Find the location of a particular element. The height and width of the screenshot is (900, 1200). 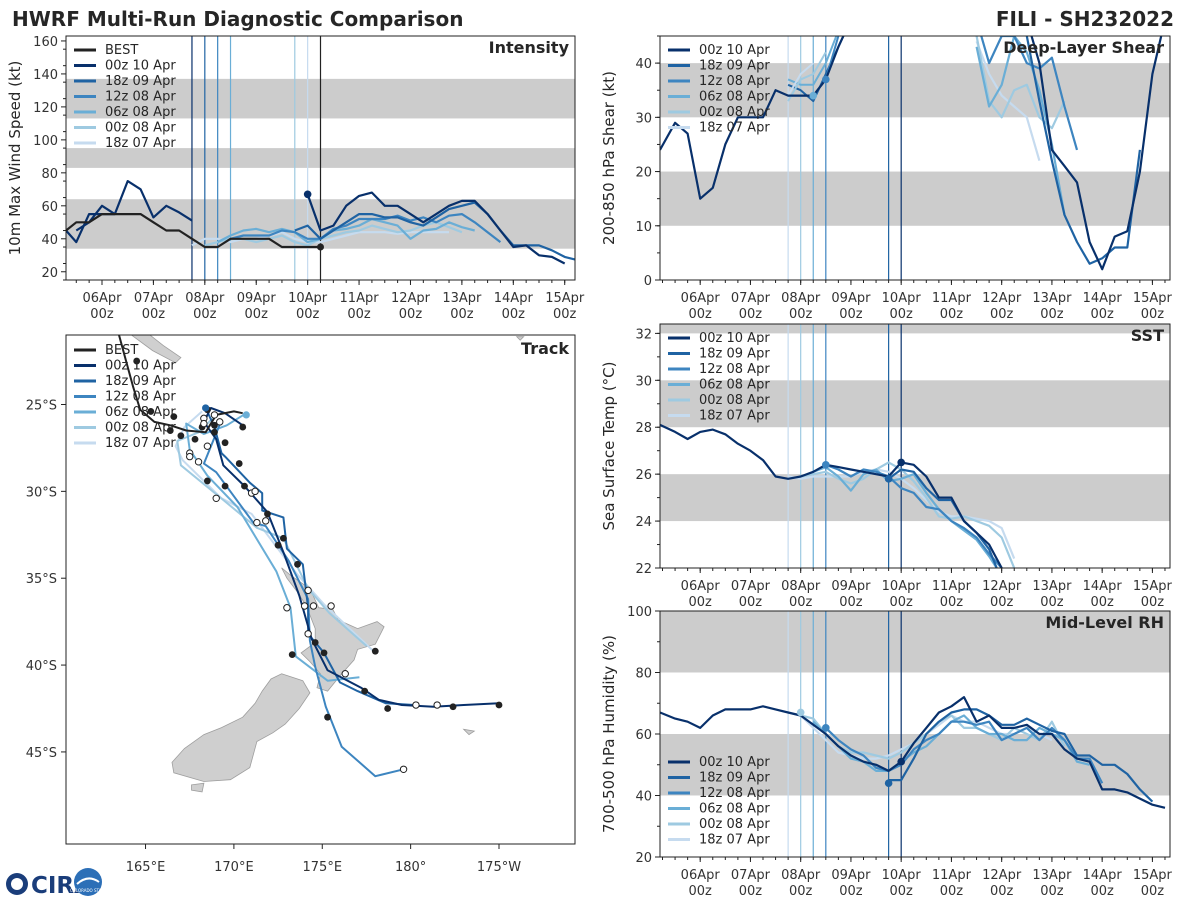

xtick-label: 14Apr is located at coordinates (514, 298).